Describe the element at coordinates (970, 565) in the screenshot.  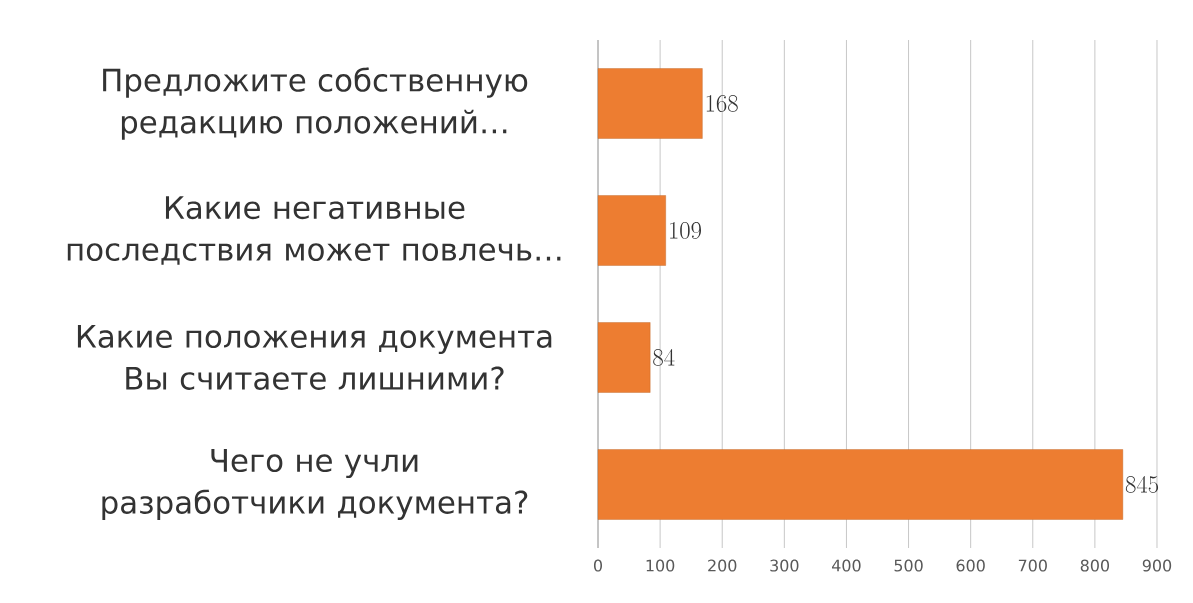
I see `x-tick-label: 600` at that location.